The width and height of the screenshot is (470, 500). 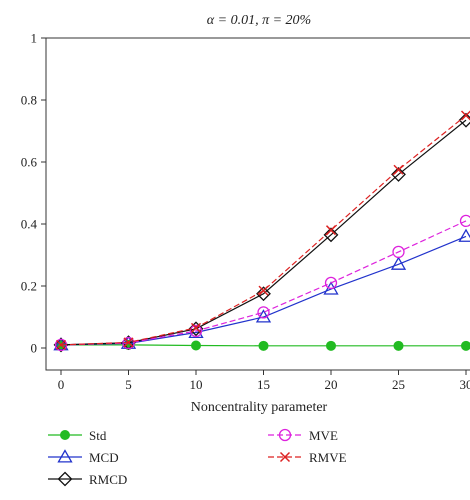 What do you see at coordinates (104, 457) in the screenshot?
I see `legend-label-mcd: MCD` at bounding box center [104, 457].